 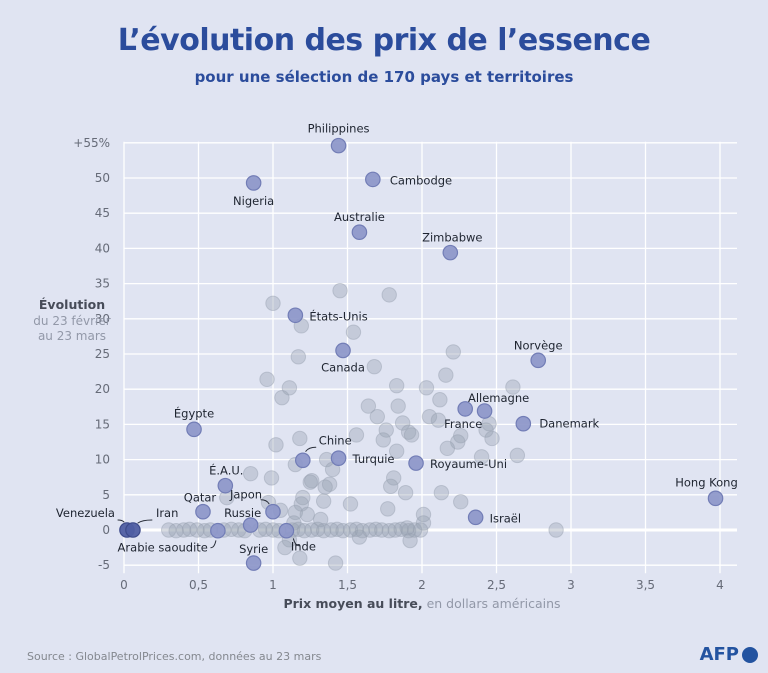 What do you see at coordinates (91, 143) in the screenshot?
I see `y-tick-label: +55%` at bounding box center [91, 143].